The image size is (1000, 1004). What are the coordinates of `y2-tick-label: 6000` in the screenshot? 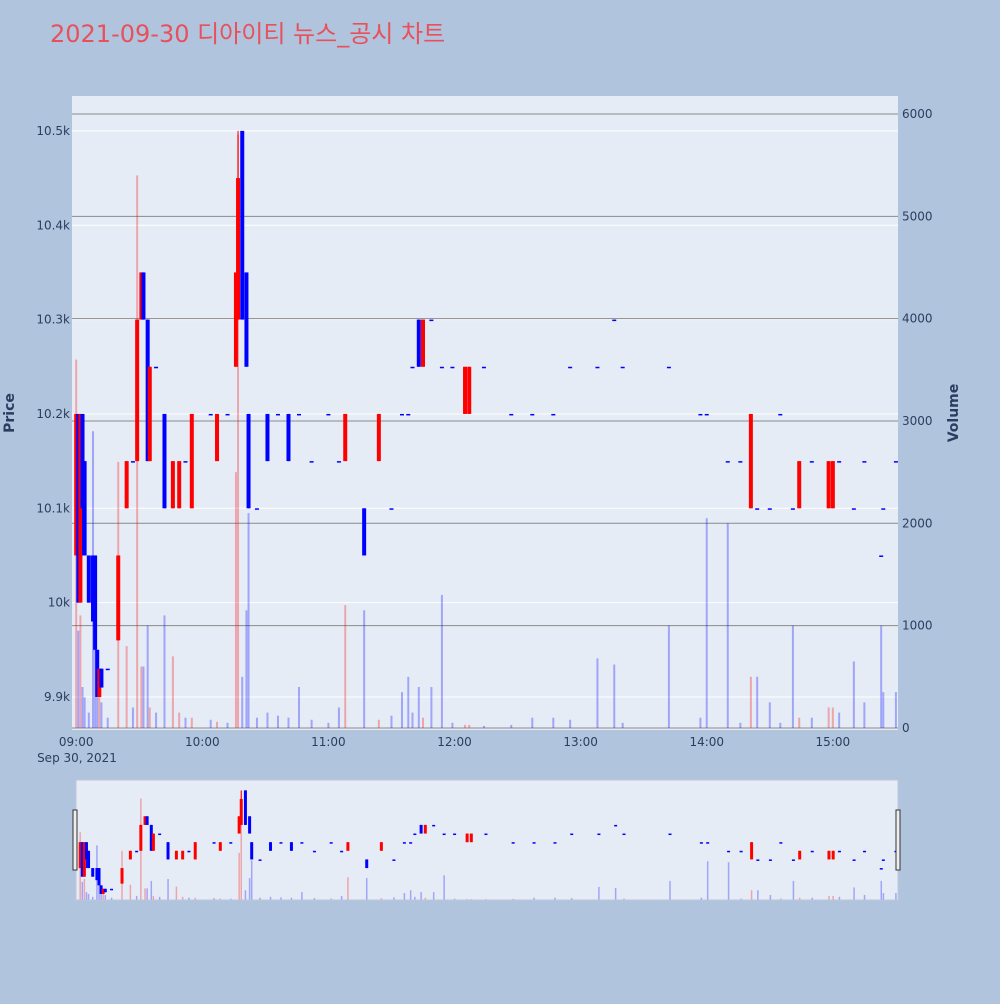 It's located at (917, 114).